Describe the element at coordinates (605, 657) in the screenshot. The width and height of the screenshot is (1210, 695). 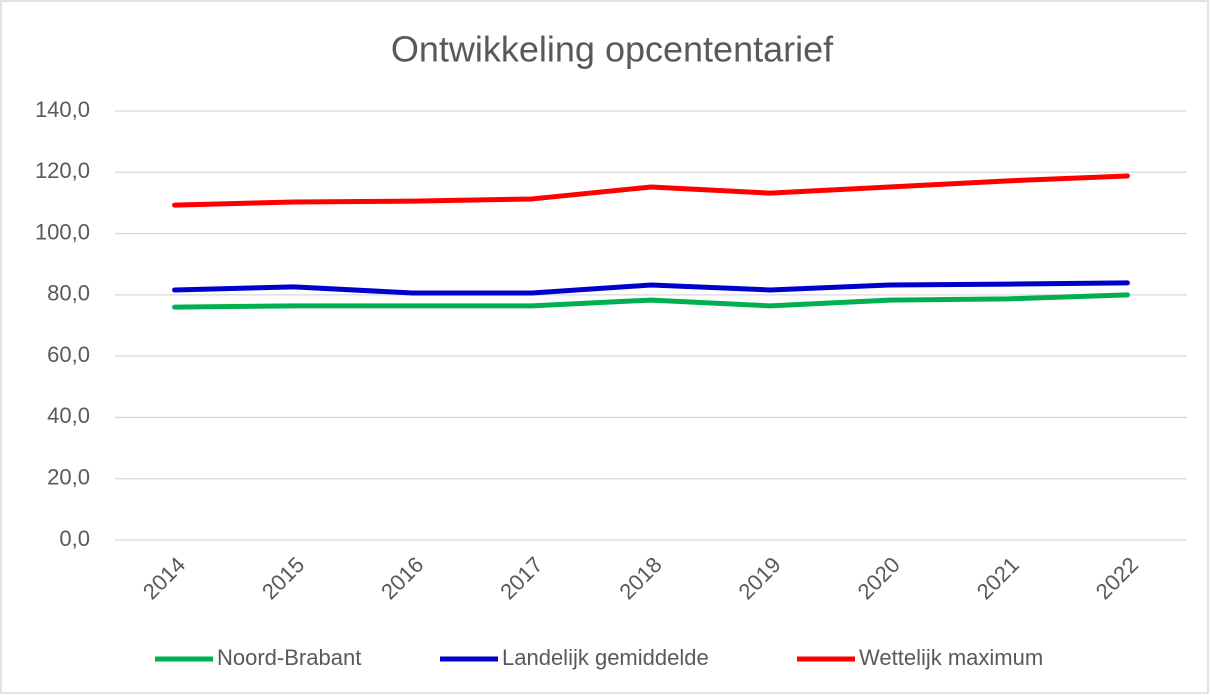
I see `legend-label: Landelijk gemiddelde` at that location.